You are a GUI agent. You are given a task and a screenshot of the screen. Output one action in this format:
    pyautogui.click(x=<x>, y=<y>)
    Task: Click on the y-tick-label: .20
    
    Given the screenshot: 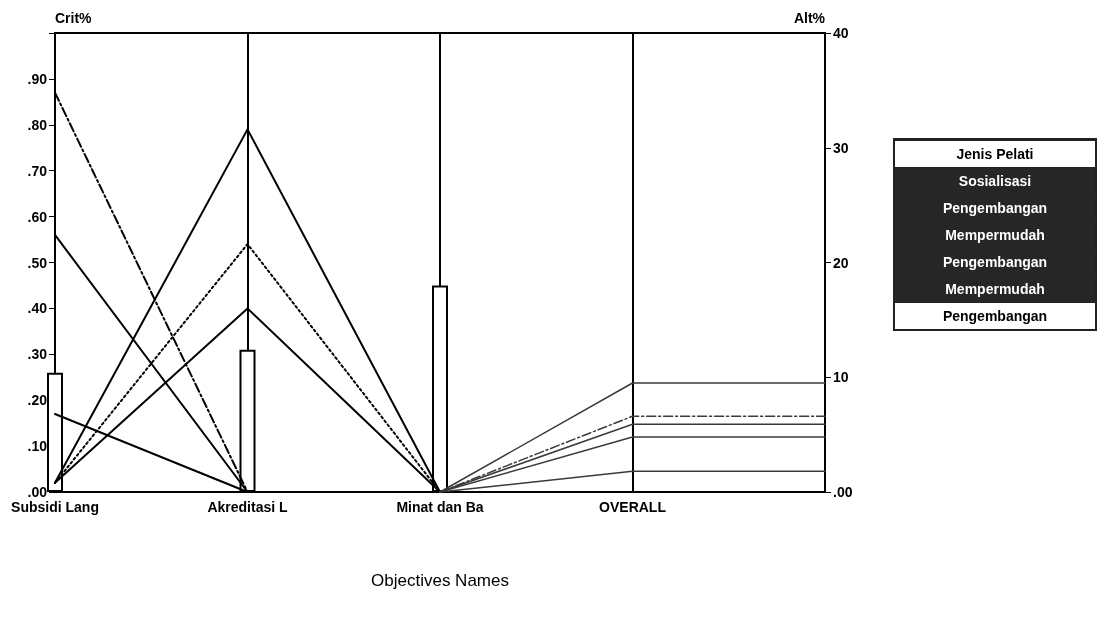 What is the action you would take?
    pyautogui.click(x=37, y=400)
    